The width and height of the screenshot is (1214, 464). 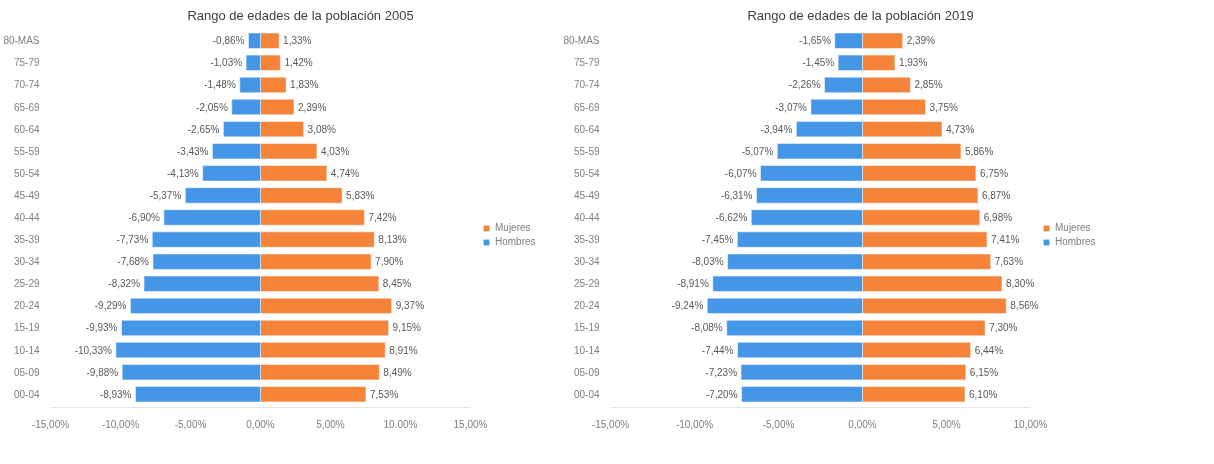 I want to click on data-label: -7,45%, so click(x=717, y=240).